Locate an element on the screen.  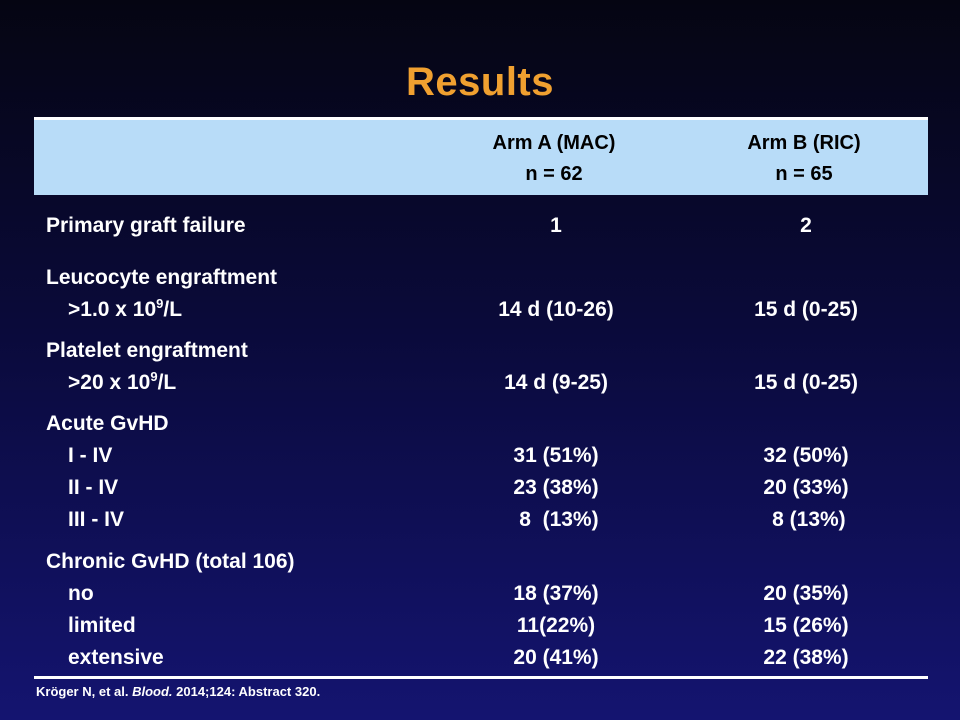
row-label-platelet-engraftment: Platelet engraftment is located at coordinates (147, 350).